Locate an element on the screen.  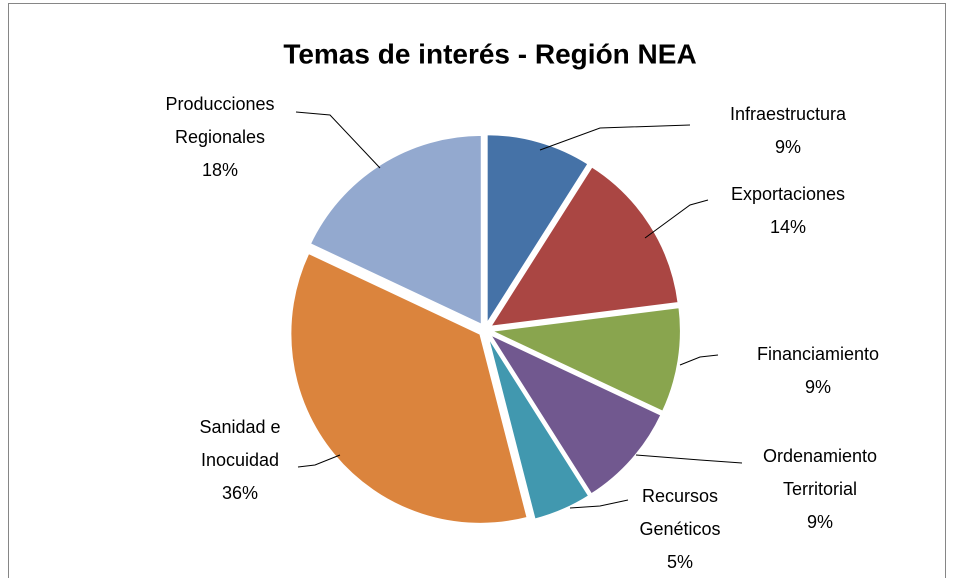
slice-label: Ordenamiento Territorial is located at coordinates (820, 472).